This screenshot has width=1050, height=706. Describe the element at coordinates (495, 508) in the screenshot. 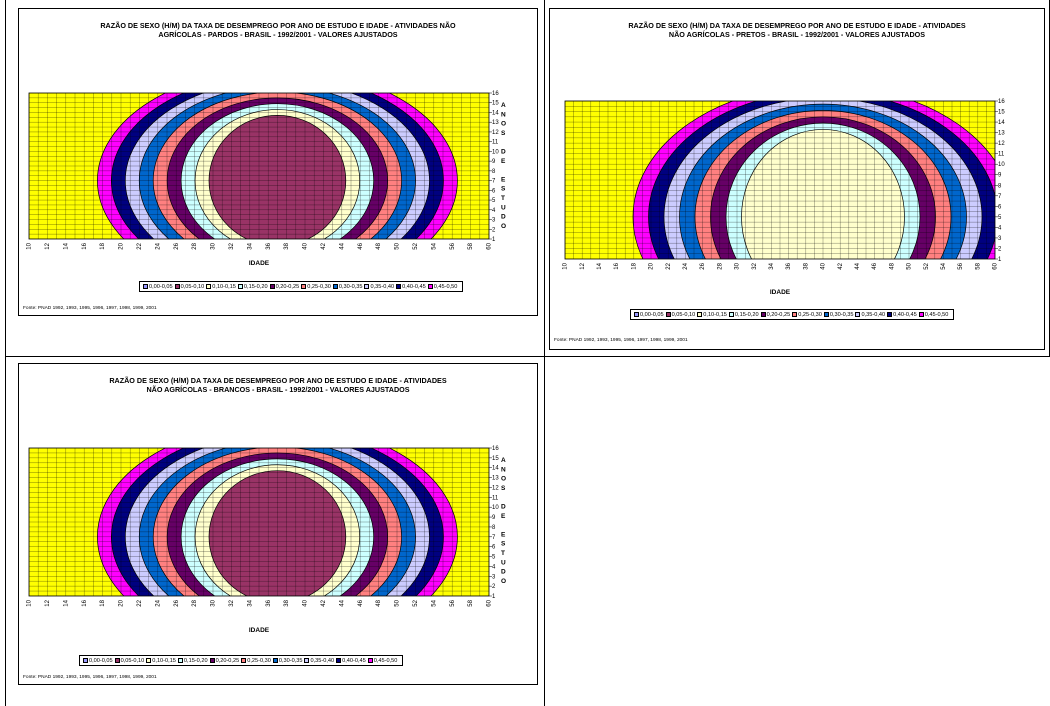

I see `y-tick-label: 10` at that location.